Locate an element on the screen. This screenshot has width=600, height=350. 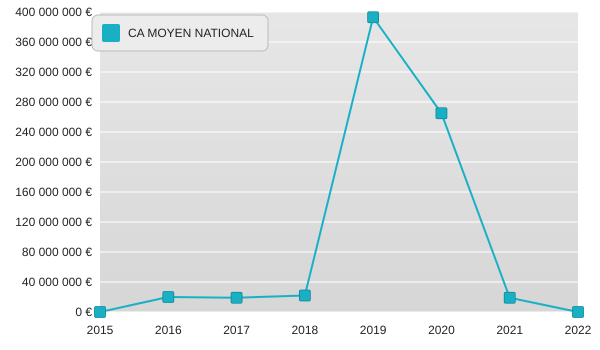
x-tick-label: 2018 is located at coordinates (305, 330).